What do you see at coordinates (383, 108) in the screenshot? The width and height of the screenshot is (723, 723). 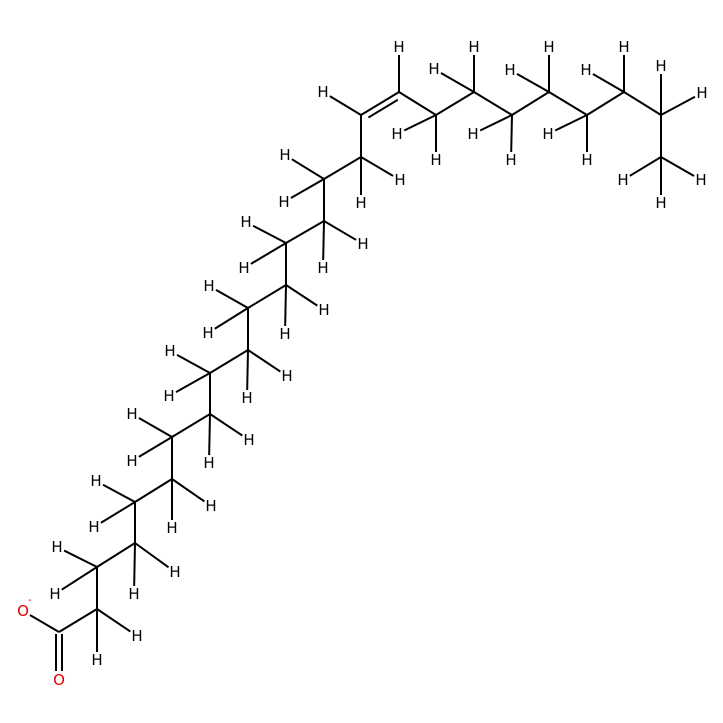 I see `double-bond-inner-line` at bounding box center [383, 108].